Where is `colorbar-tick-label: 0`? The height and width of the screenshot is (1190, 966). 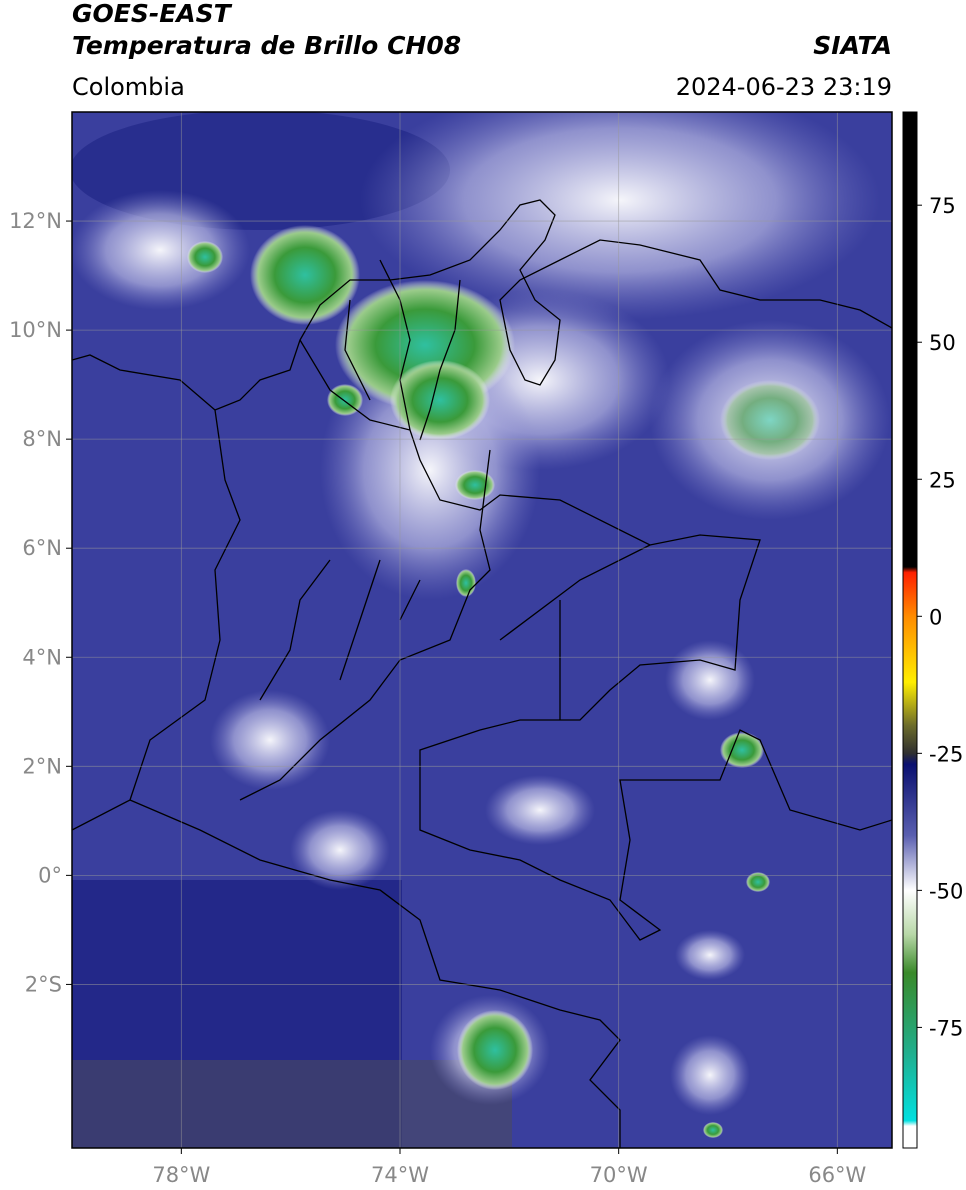
colorbar-tick-label: 0 is located at coordinates (935, 617).